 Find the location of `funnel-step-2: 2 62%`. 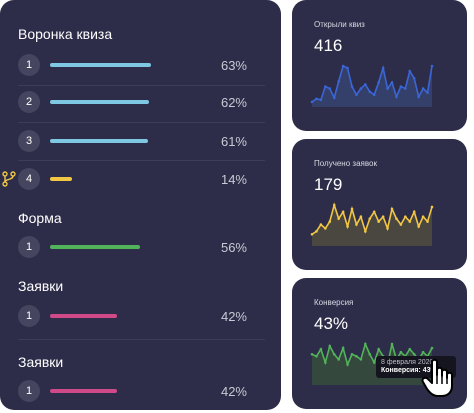

funnel-step-2: 2 62% is located at coordinates (140, 102).